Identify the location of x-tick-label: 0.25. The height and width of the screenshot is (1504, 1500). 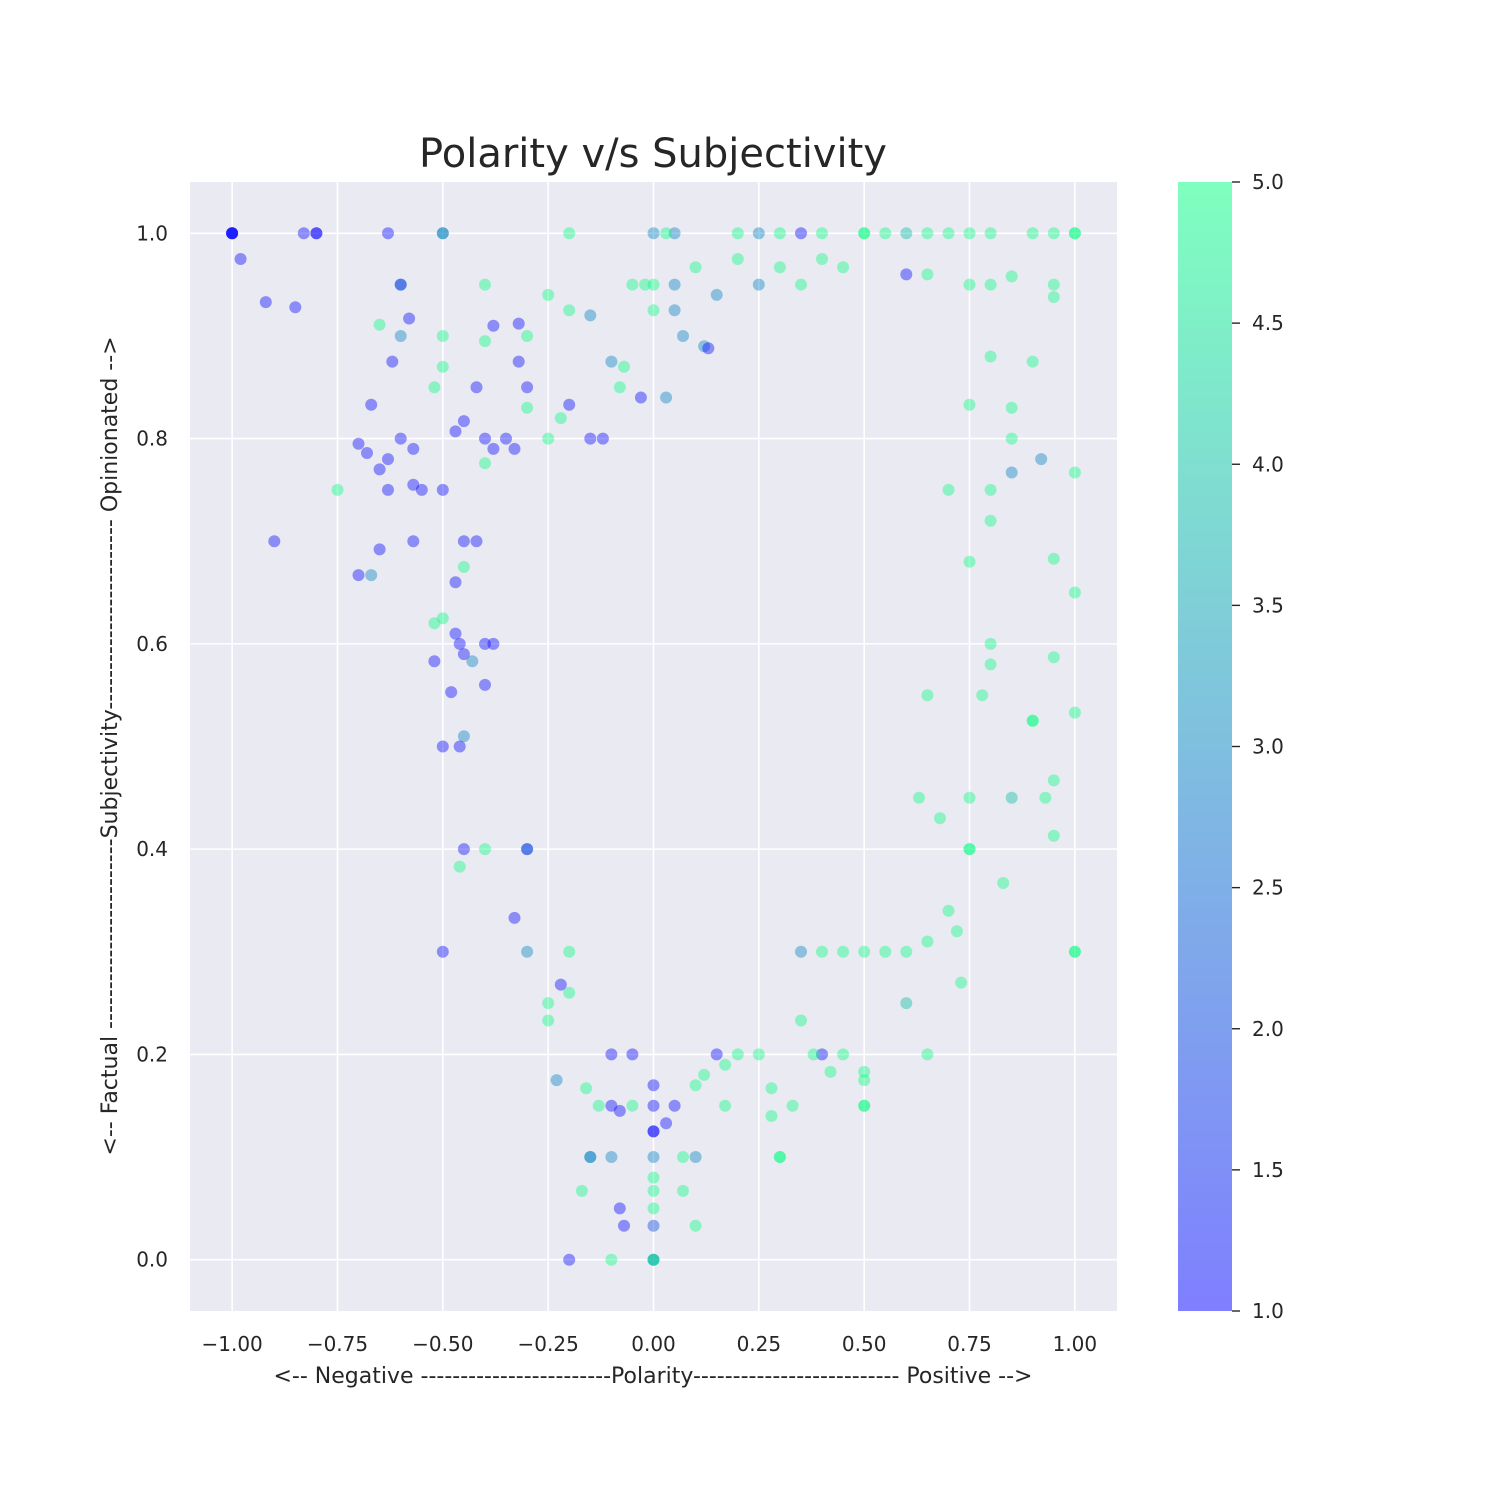
(759, 1344).